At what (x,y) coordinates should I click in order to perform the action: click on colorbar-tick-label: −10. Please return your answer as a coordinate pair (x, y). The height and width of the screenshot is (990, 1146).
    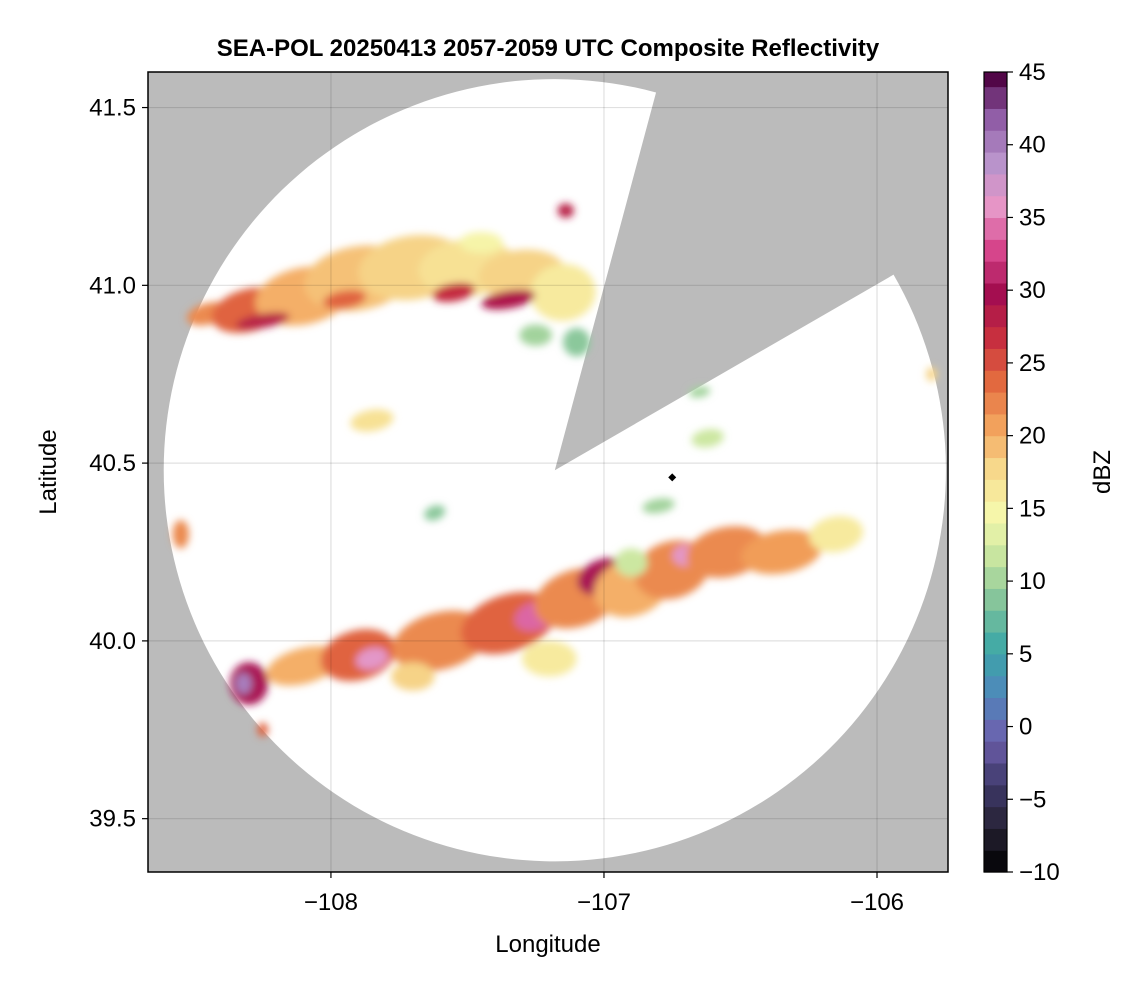
    Looking at the image, I should click on (1039, 872).